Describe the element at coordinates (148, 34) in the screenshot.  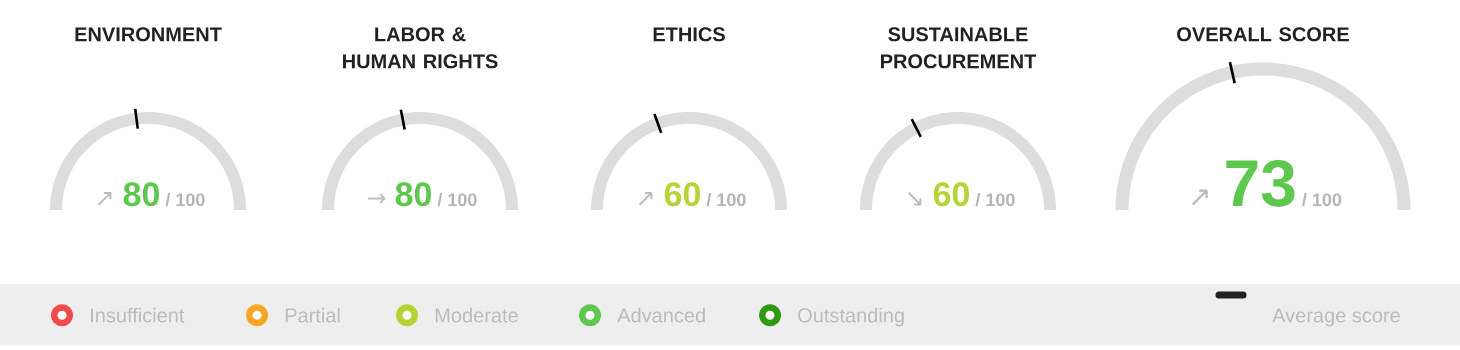
I see `chart-title: ENVIRONMENT` at that location.